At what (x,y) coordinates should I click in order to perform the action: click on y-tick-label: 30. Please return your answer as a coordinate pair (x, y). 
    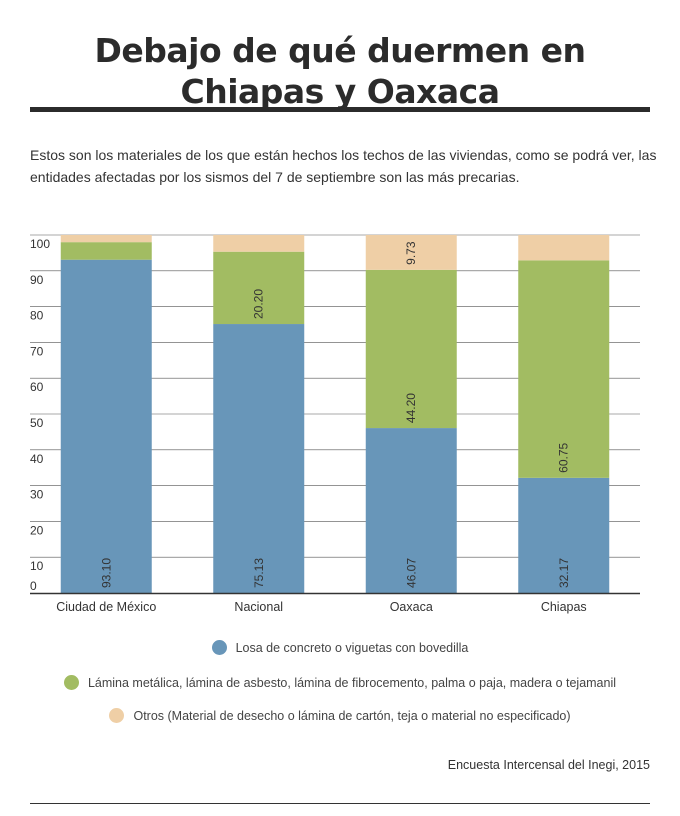
    Looking at the image, I should click on (37, 495).